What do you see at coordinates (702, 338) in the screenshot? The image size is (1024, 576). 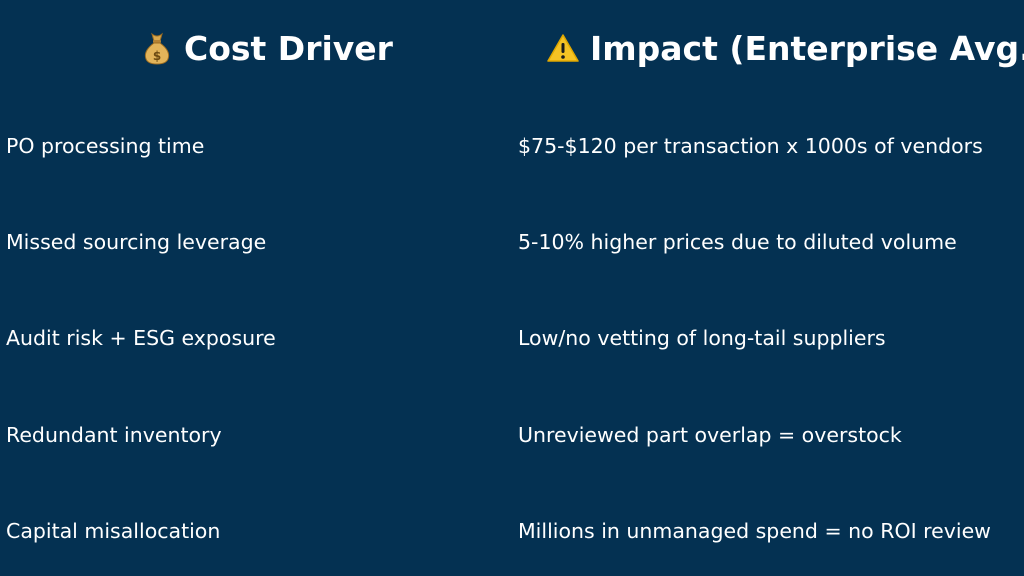 I see `impact-cell: Low/no vetting of long-tail suppliers` at bounding box center [702, 338].